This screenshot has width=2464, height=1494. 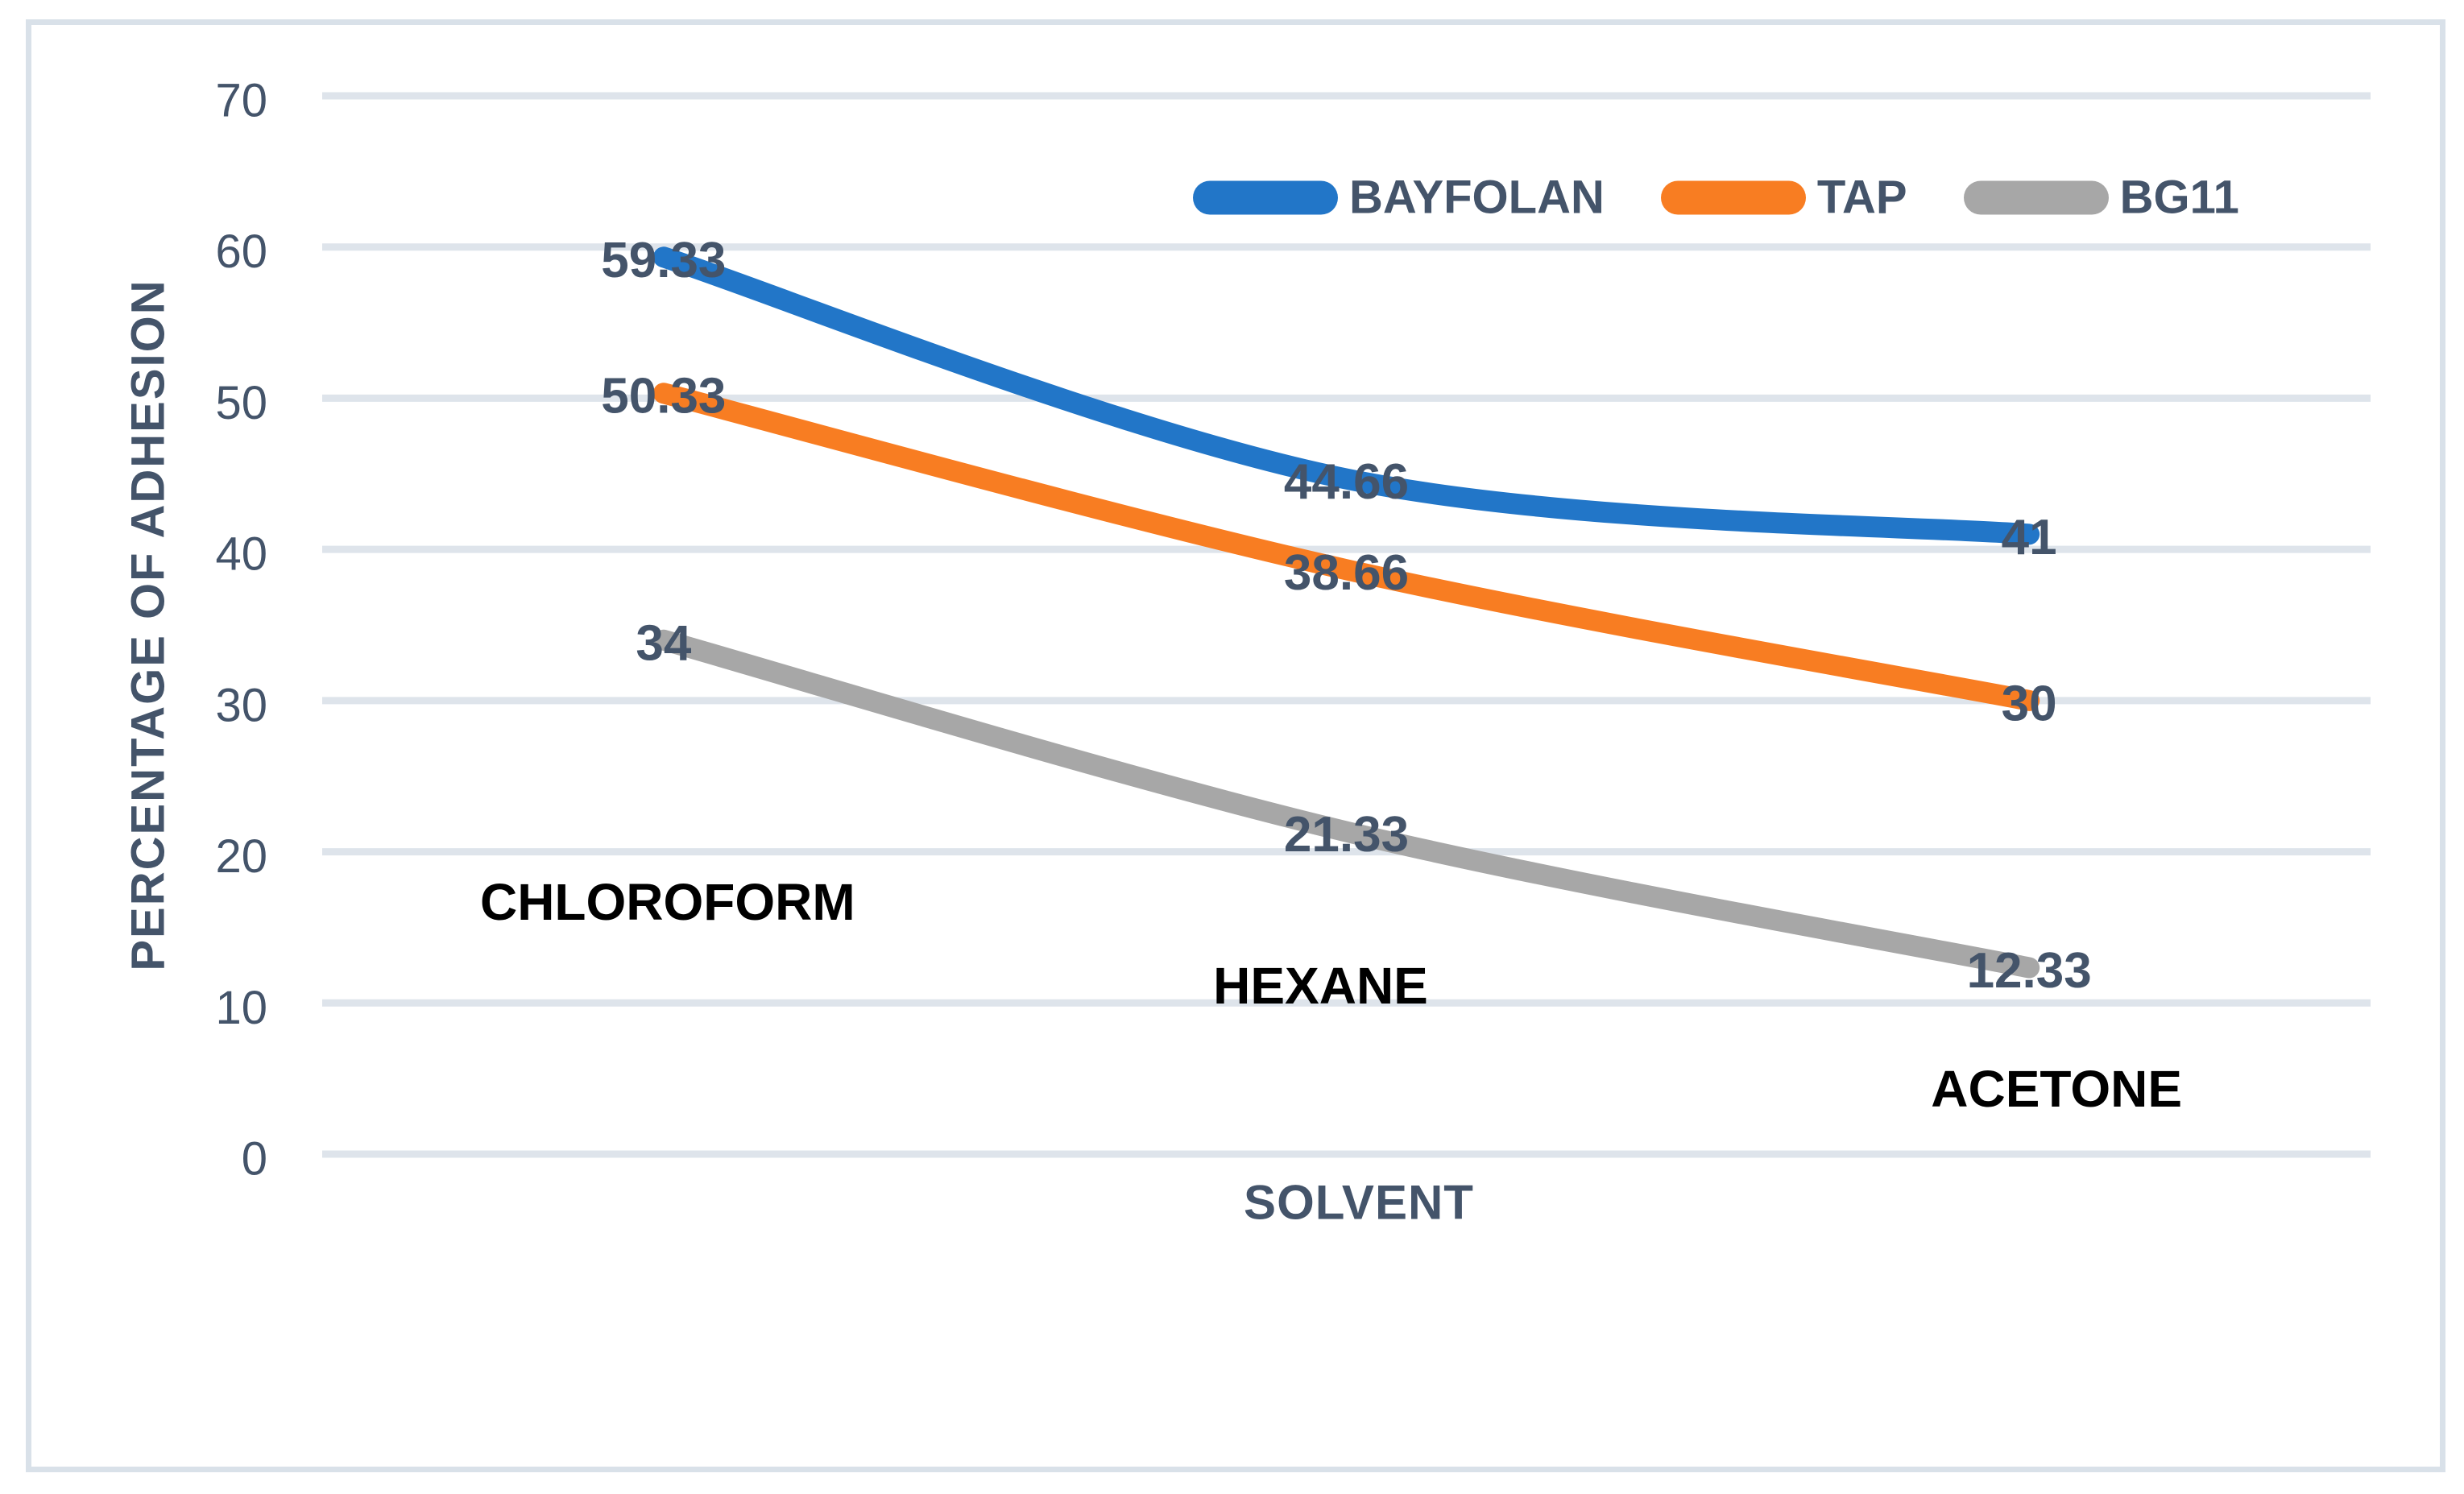 I want to click on series-line-bayfolan, so click(x=1346, y=395).